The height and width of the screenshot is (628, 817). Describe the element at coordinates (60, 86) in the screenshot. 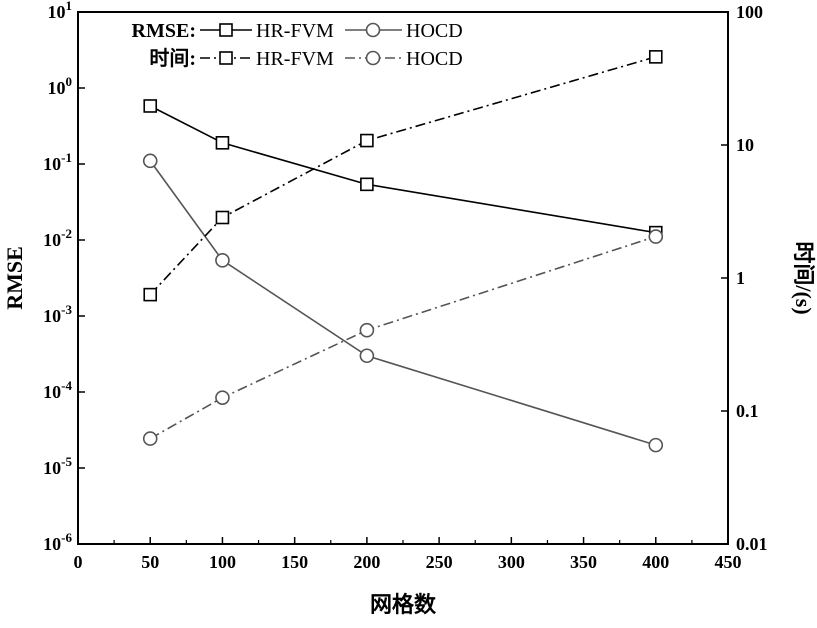

I see `y-tick-label: 10⁰` at that location.